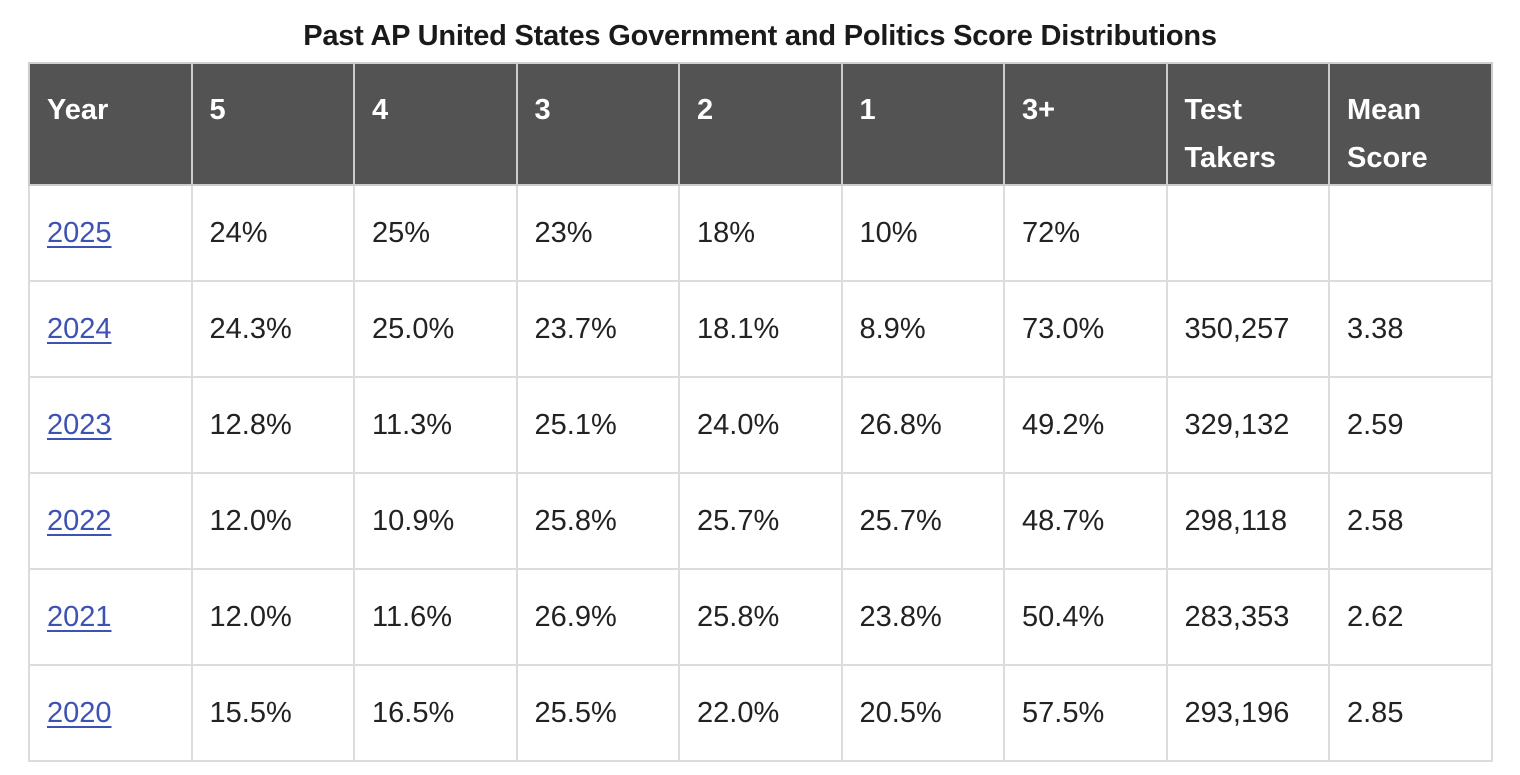 The image size is (1520, 775). I want to click on score-3-plus-cell: 57.5%, so click(1085, 713).